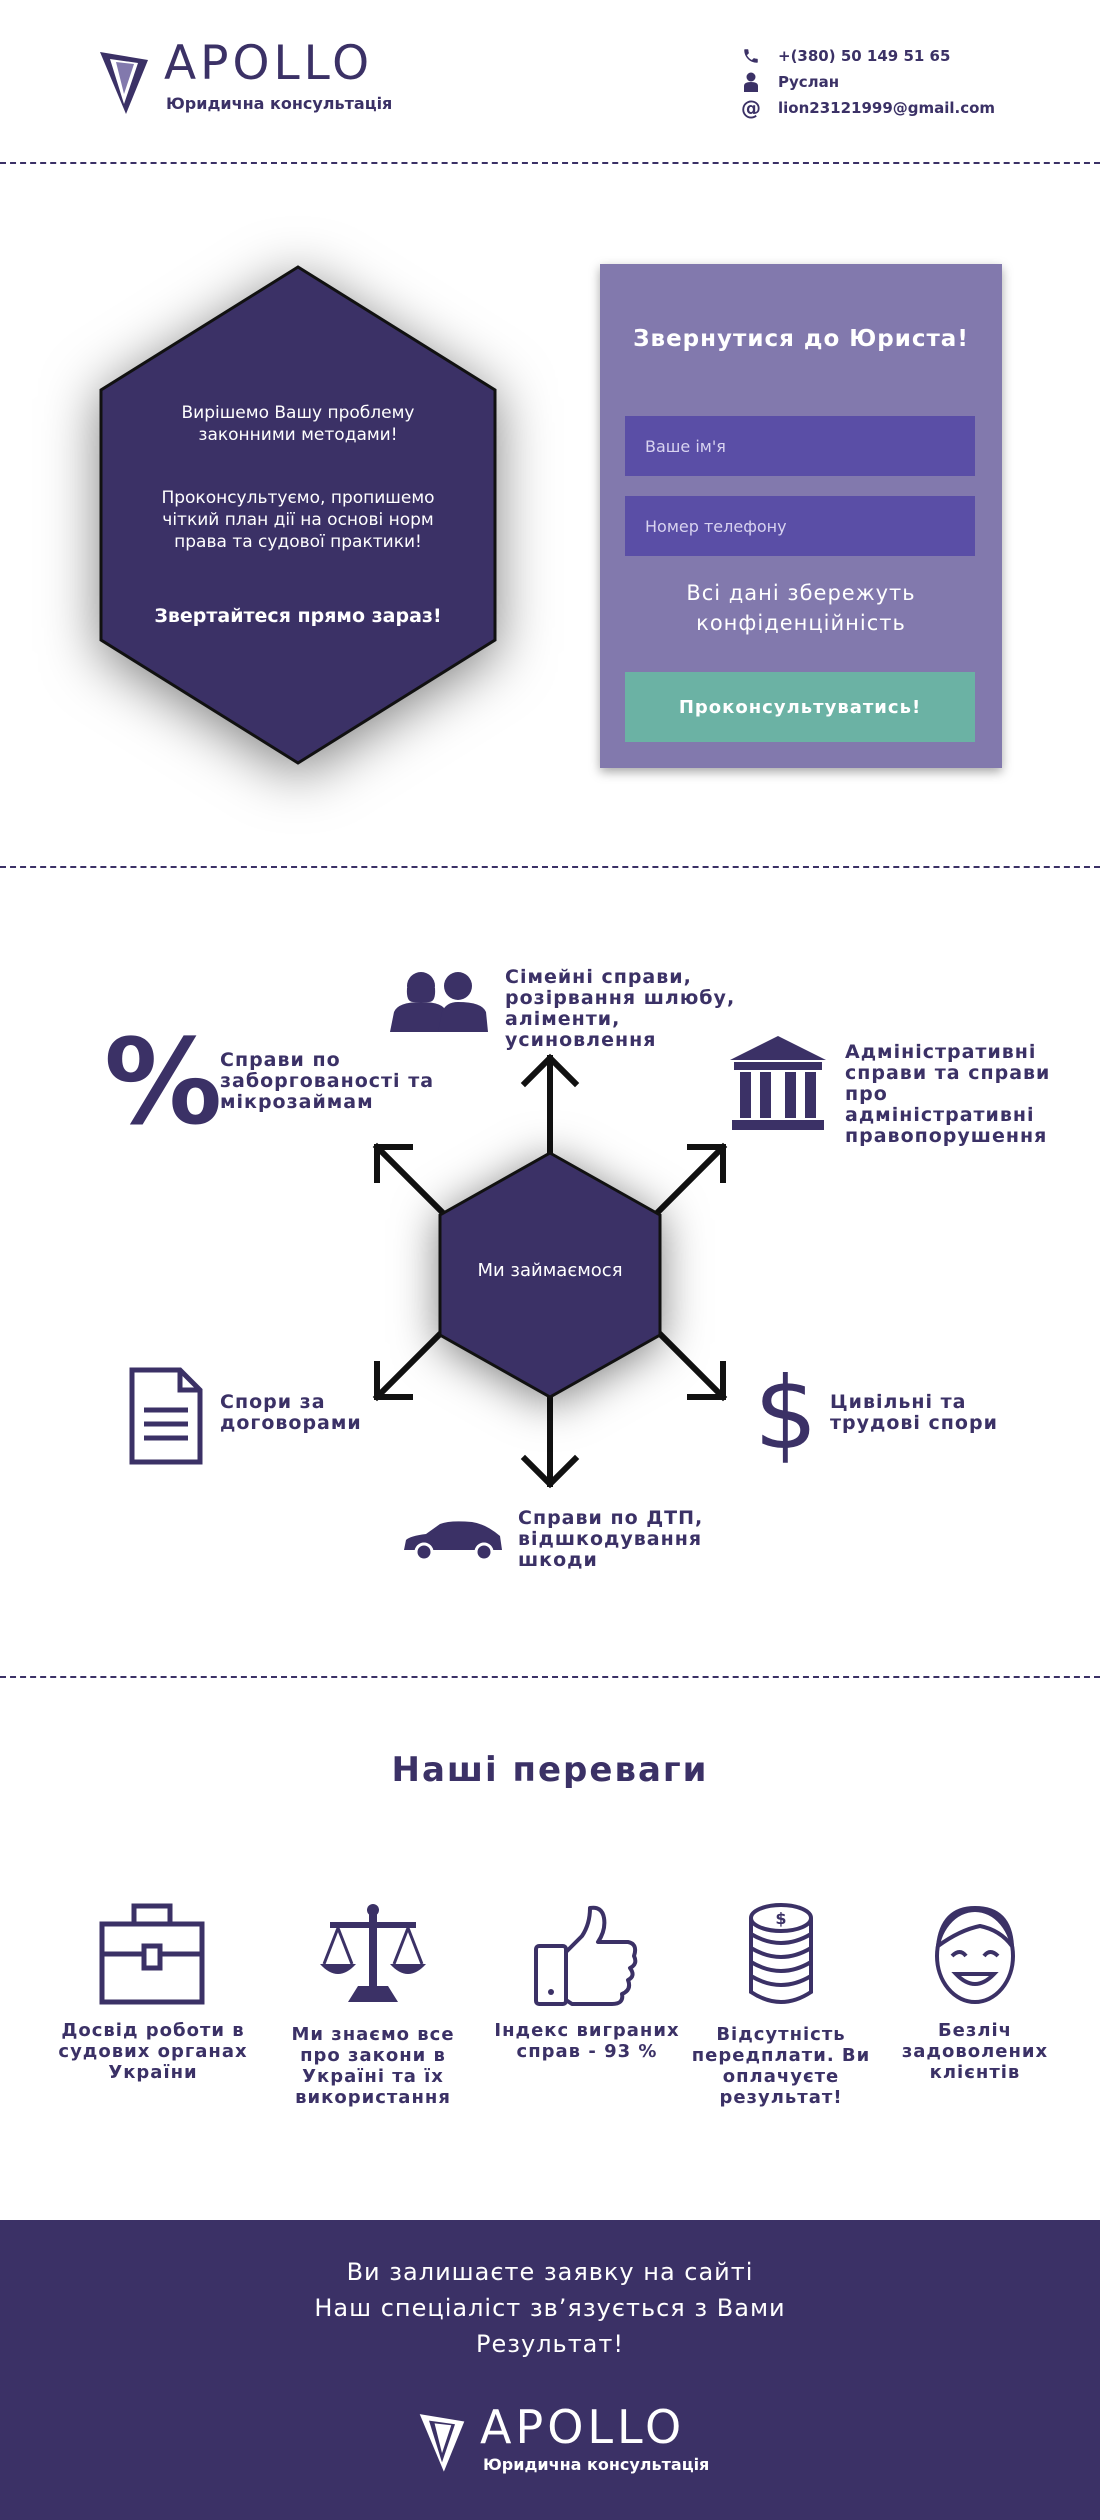 The image size is (1100, 2520). What do you see at coordinates (801, 339) in the screenshot?
I see `form-title: Звернутися до Юриста!` at bounding box center [801, 339].